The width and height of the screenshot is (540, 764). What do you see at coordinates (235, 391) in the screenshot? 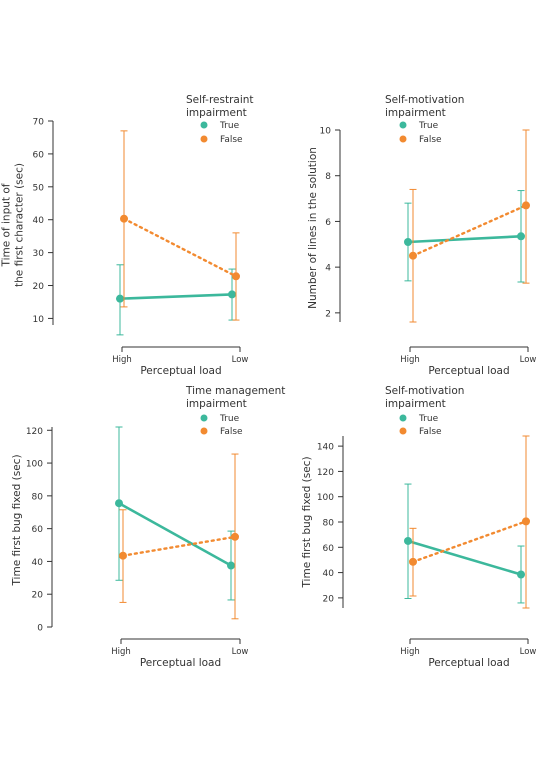
I see `legend-title-line: Time management` at bounding box center [235, 391].